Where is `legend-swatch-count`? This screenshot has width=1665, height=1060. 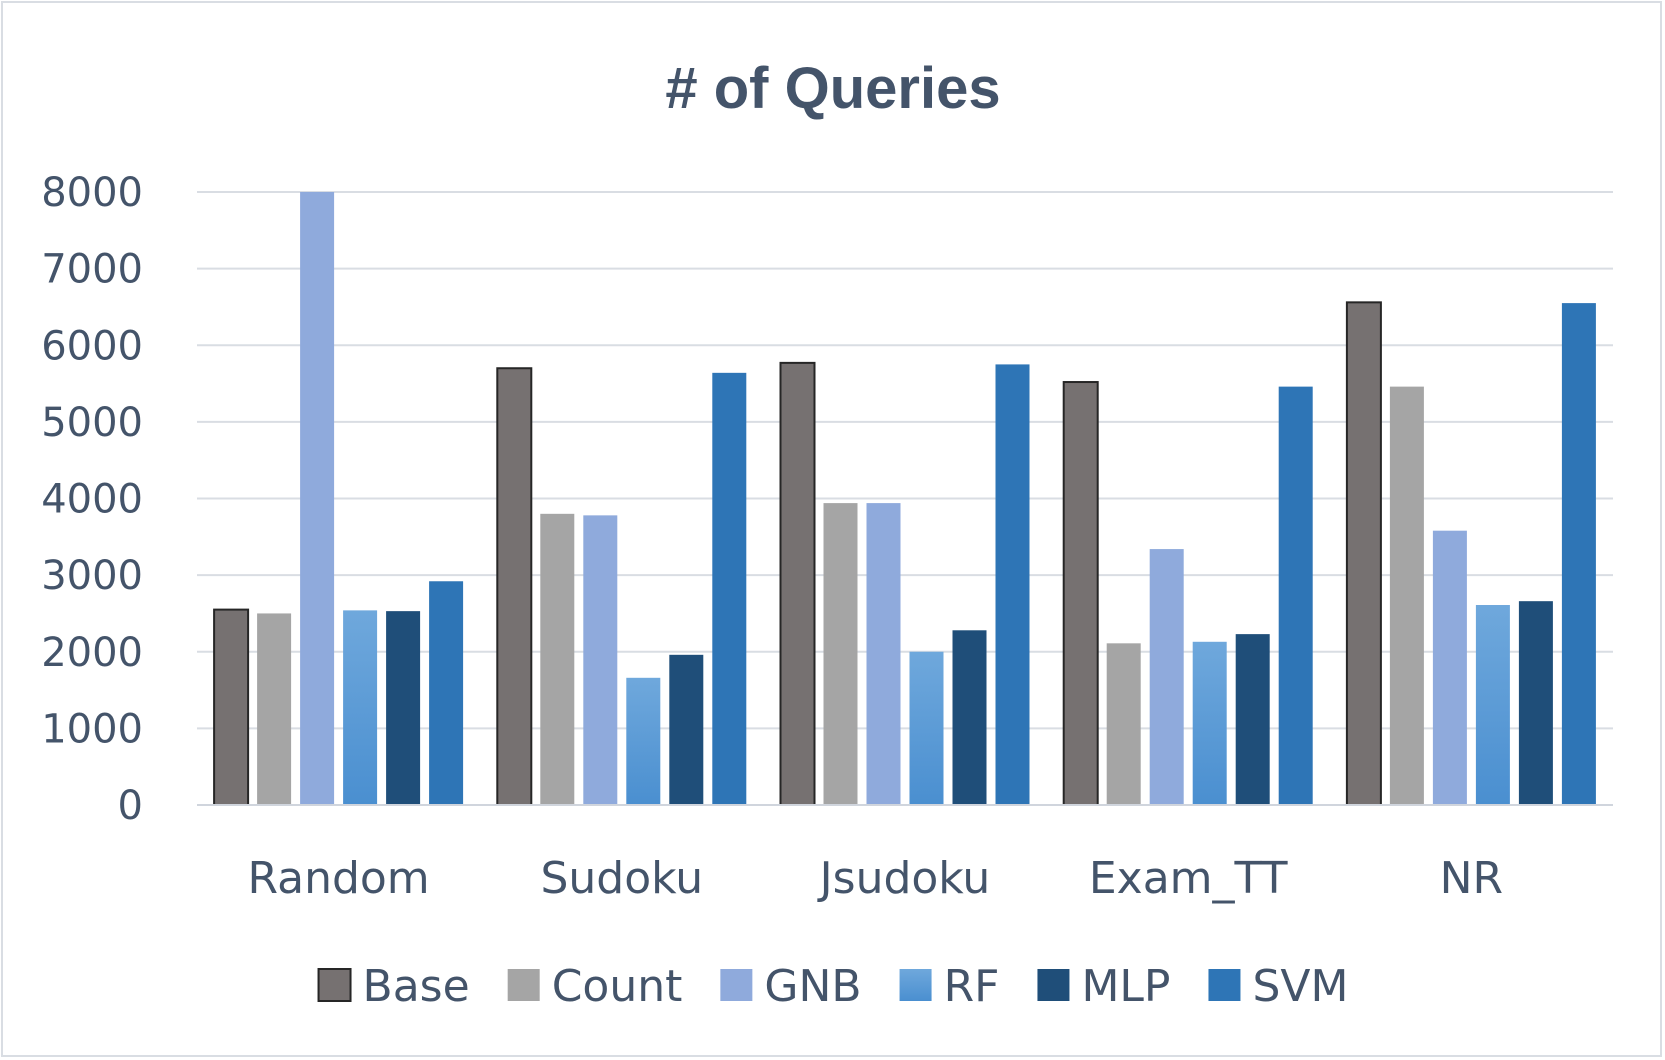 legend-swatch-count is located at coordinates (523, 985).